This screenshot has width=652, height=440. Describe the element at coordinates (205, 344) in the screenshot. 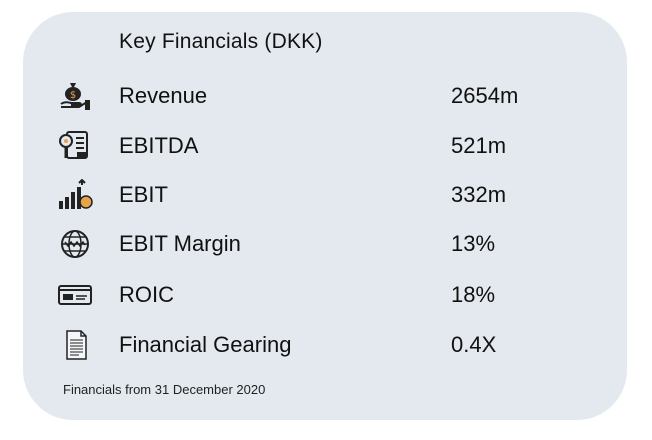

I see `row-label: Financial Gearing` at that location.